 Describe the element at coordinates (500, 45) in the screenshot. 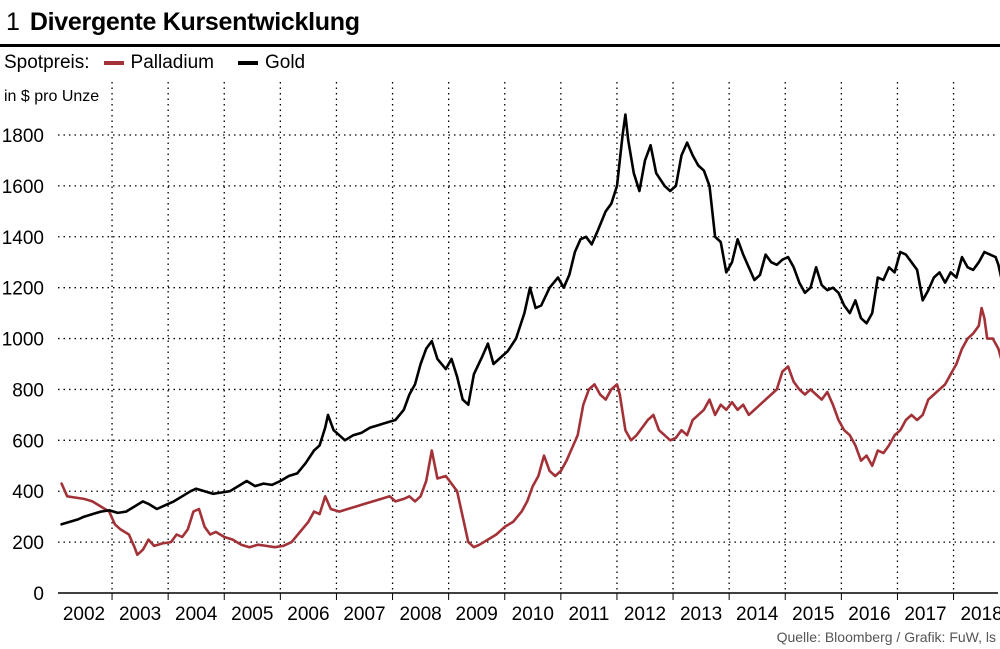

I see `title-rule` at that location.